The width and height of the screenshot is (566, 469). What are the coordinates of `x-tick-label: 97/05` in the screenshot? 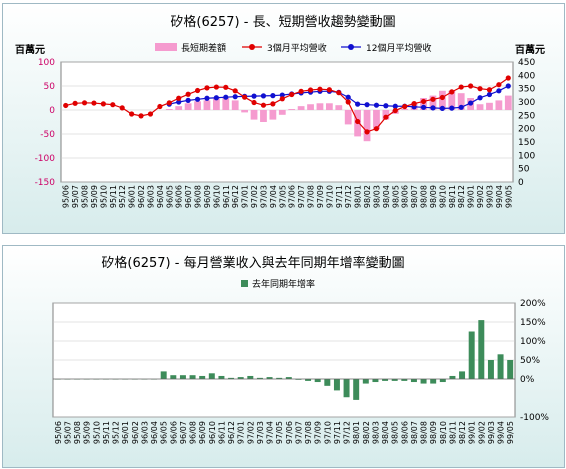 It's located at (282, 196).